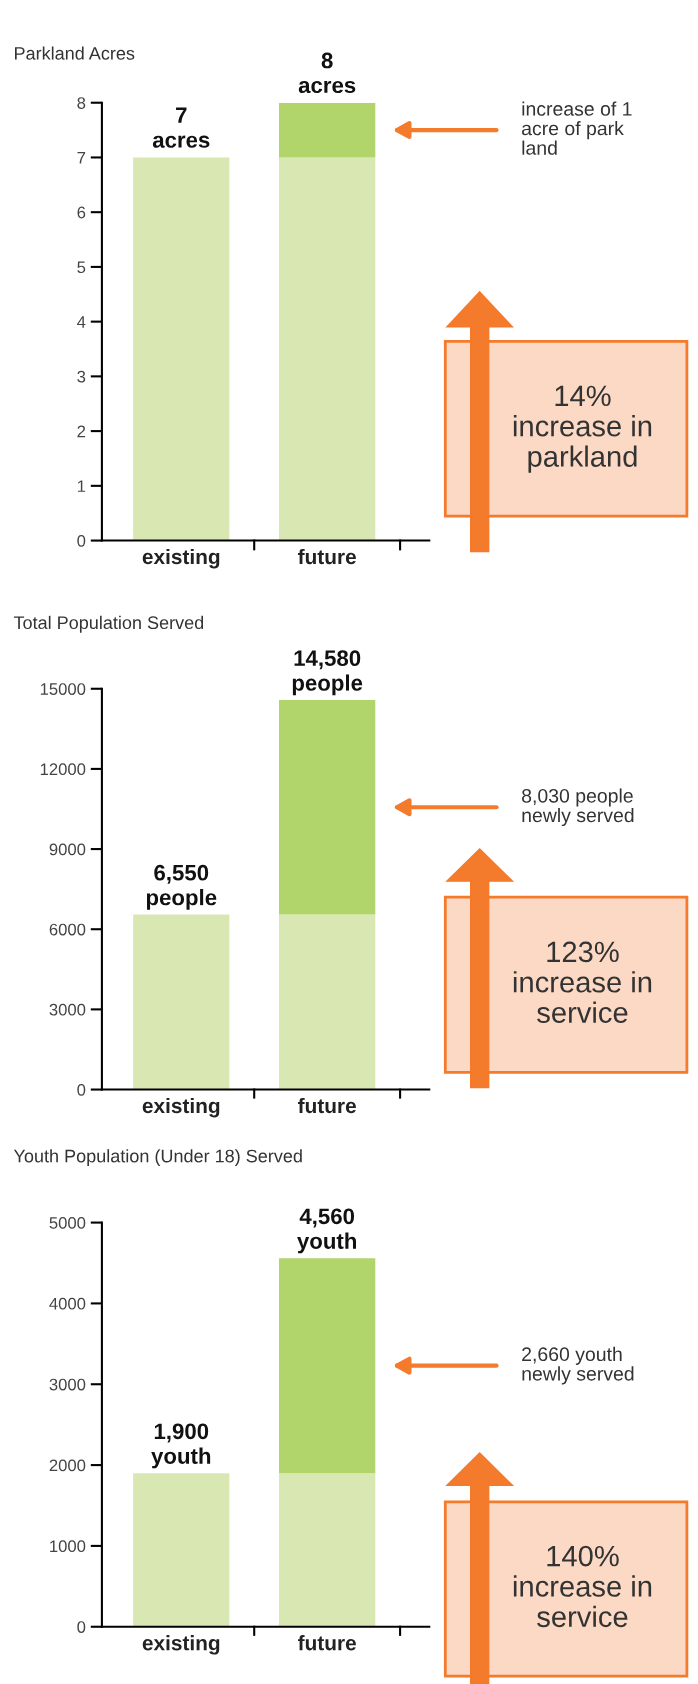  What do you see at coordinates (67, 929) in the screenshot?
I see `y-tick-label: 6000` at bounding box center [67, 929].